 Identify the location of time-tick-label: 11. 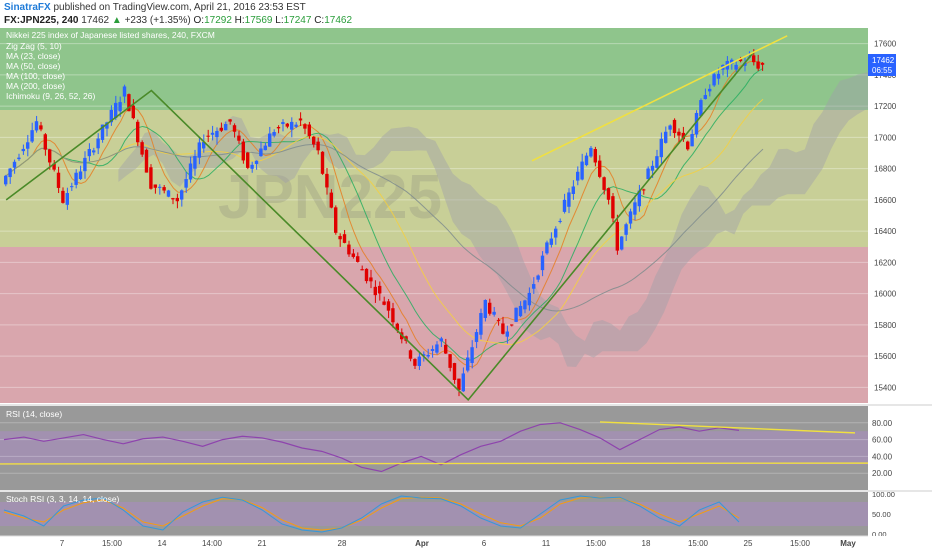
(546, 543).